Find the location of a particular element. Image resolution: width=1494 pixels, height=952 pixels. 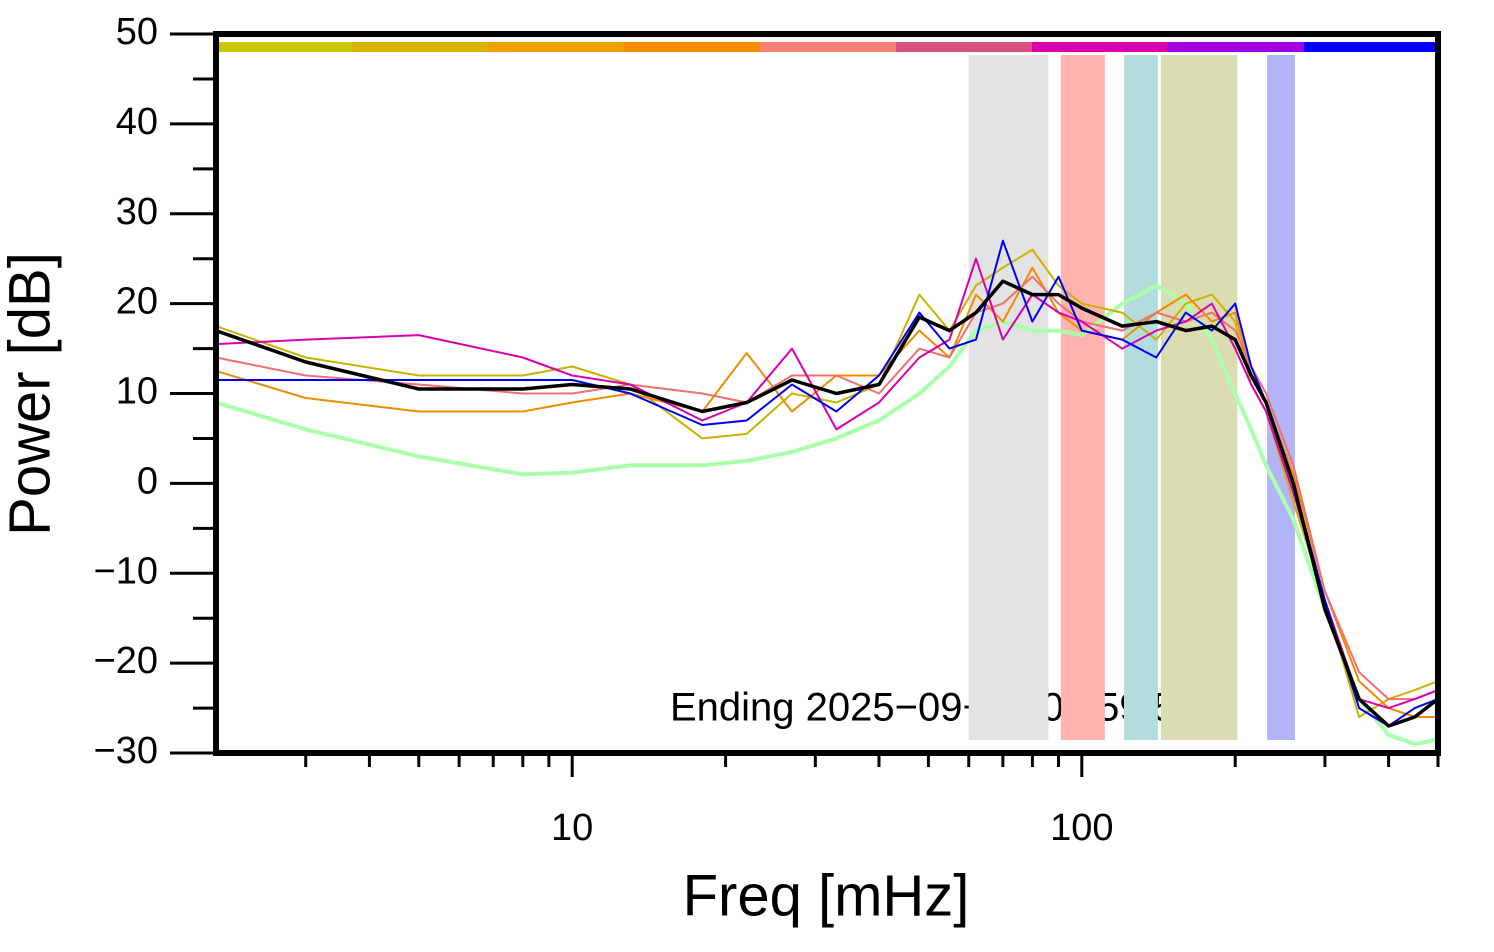

y-tick-label: 10 is located at coordinates (137, 392).